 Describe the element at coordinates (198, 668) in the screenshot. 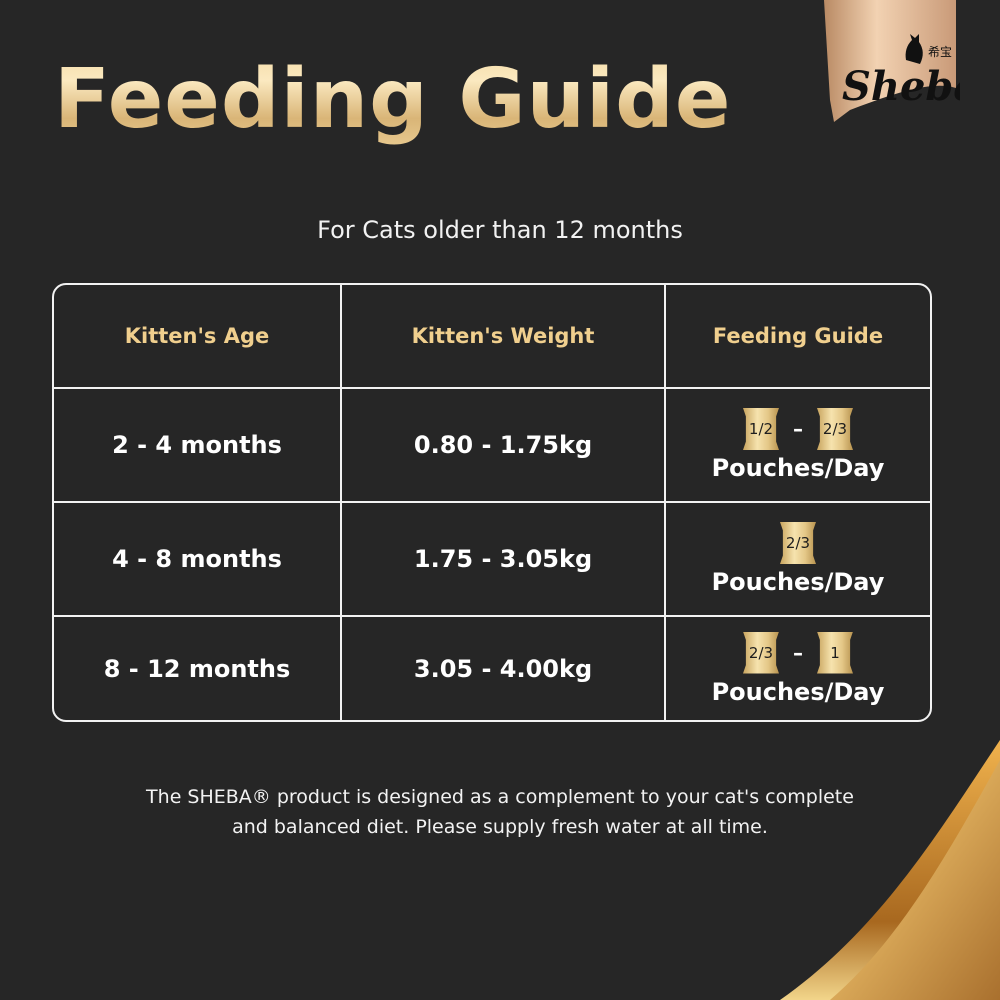

I see `row3-age: 8 - 12 months` at that location.